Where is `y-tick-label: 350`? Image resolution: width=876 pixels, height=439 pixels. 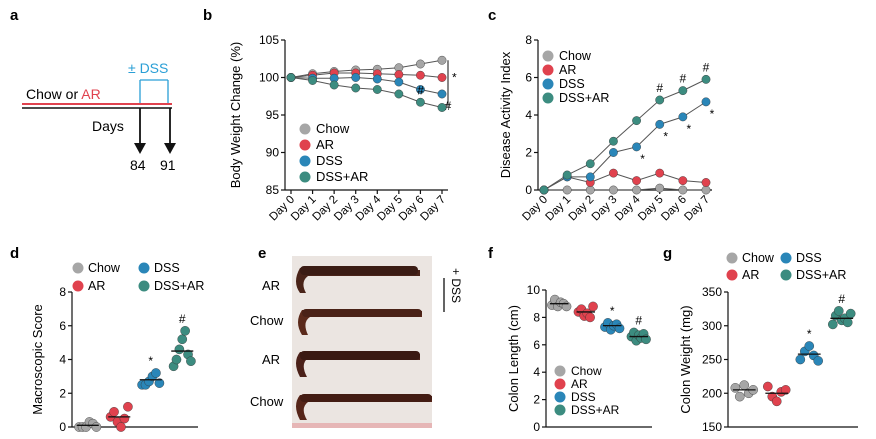
y-tick-label: 350 is located at coordinates (712, 292).